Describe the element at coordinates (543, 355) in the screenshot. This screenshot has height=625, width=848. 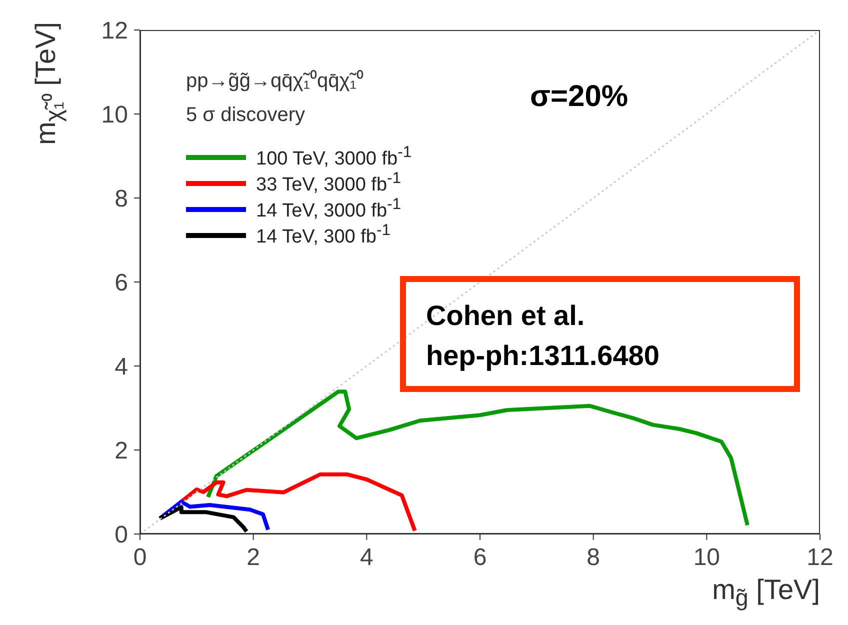
I see `annotation: hep-ph:1311.6480` at that location.